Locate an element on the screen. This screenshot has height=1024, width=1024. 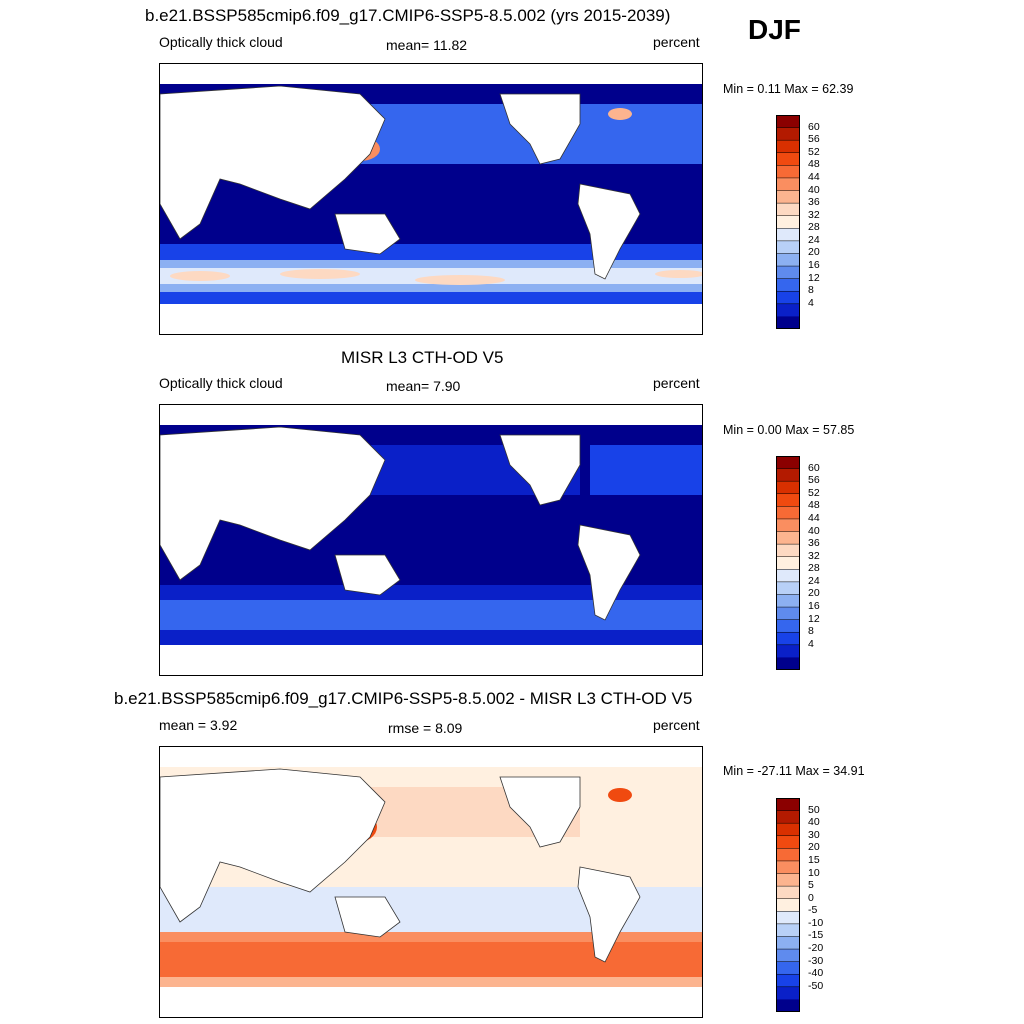
panel1-colorbar: 60 56 52 48 44 40 36 32 28 24 20 16 12 8 4 is located at coordinates (798, 224).